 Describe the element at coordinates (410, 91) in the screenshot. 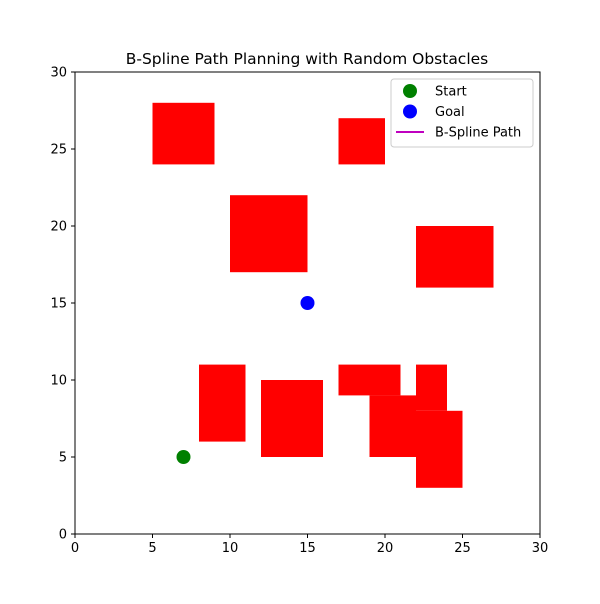

I see `legend-marker-start` at that location.